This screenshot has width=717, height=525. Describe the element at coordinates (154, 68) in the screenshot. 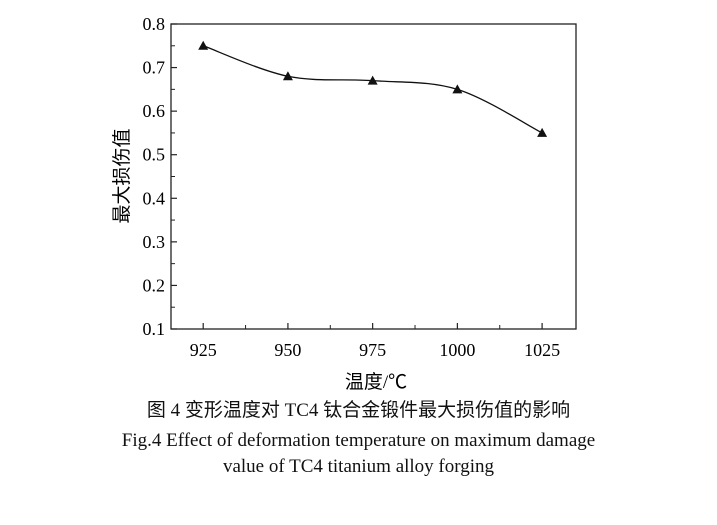

I see `y-tick-label: 0.7` at that location.